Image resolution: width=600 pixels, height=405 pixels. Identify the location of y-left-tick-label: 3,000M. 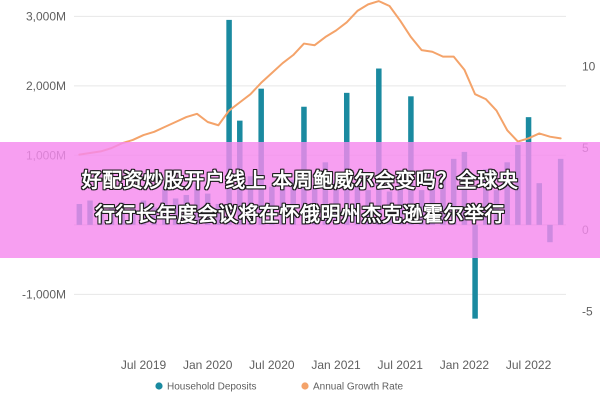
(46, 16).